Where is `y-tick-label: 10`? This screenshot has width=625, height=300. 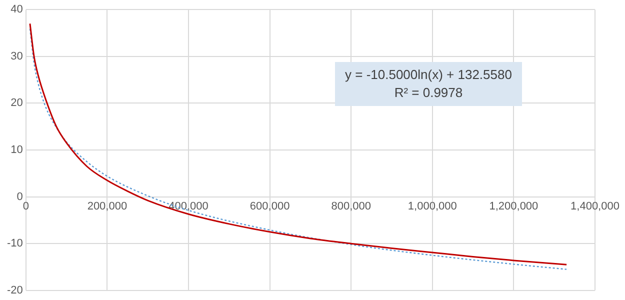 y-tick-label: 10 is located at coordinates (16, 150).